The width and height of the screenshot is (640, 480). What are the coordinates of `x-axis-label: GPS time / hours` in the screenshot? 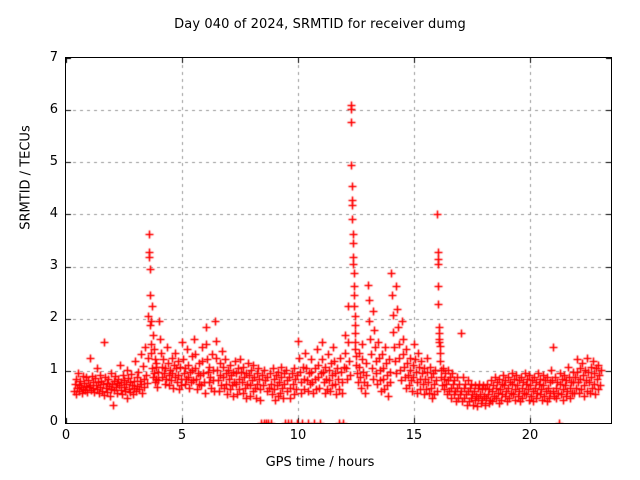 It's located at (320, 462).